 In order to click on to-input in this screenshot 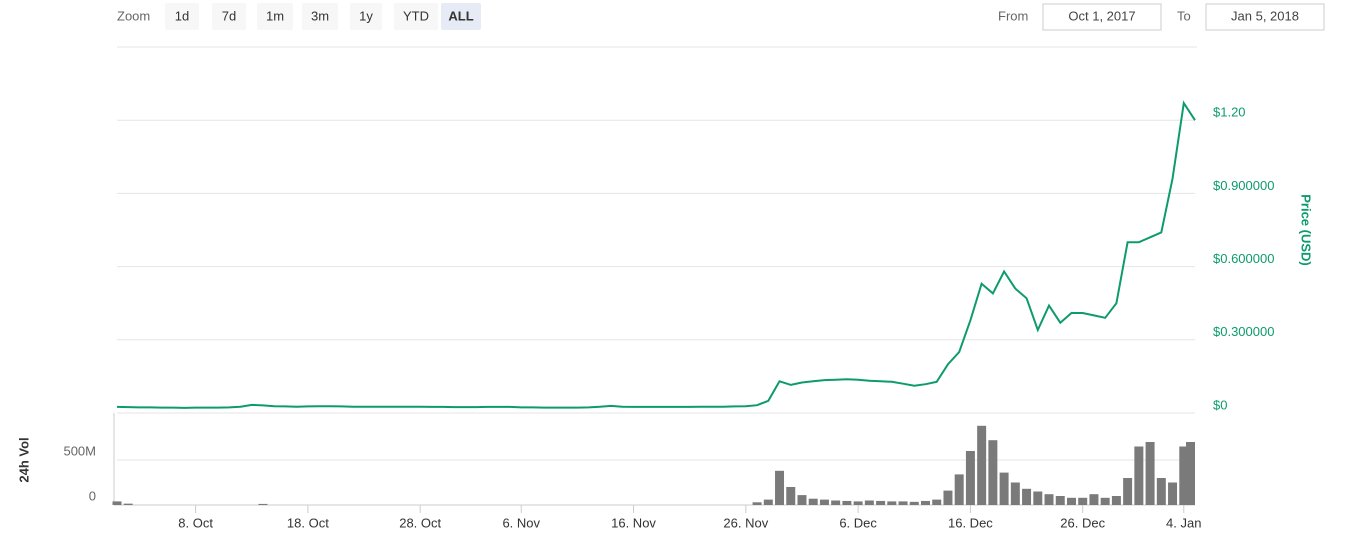, I will do `click(1265, 17)`.